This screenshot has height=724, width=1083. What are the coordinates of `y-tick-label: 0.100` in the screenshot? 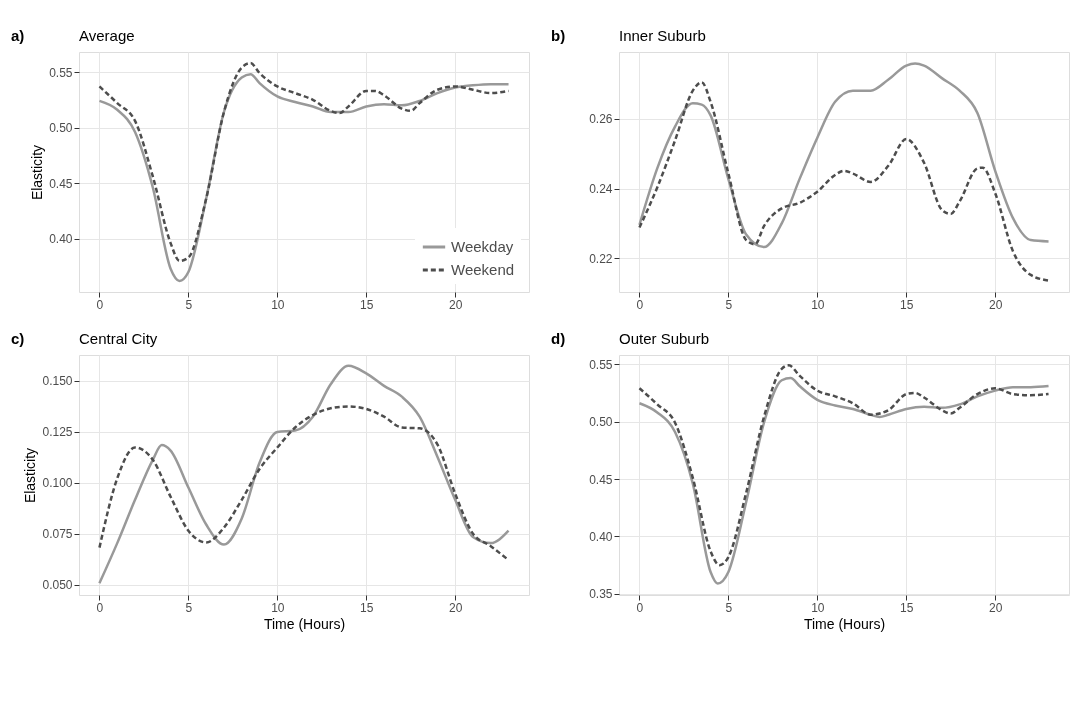 It's located at (57, 483).